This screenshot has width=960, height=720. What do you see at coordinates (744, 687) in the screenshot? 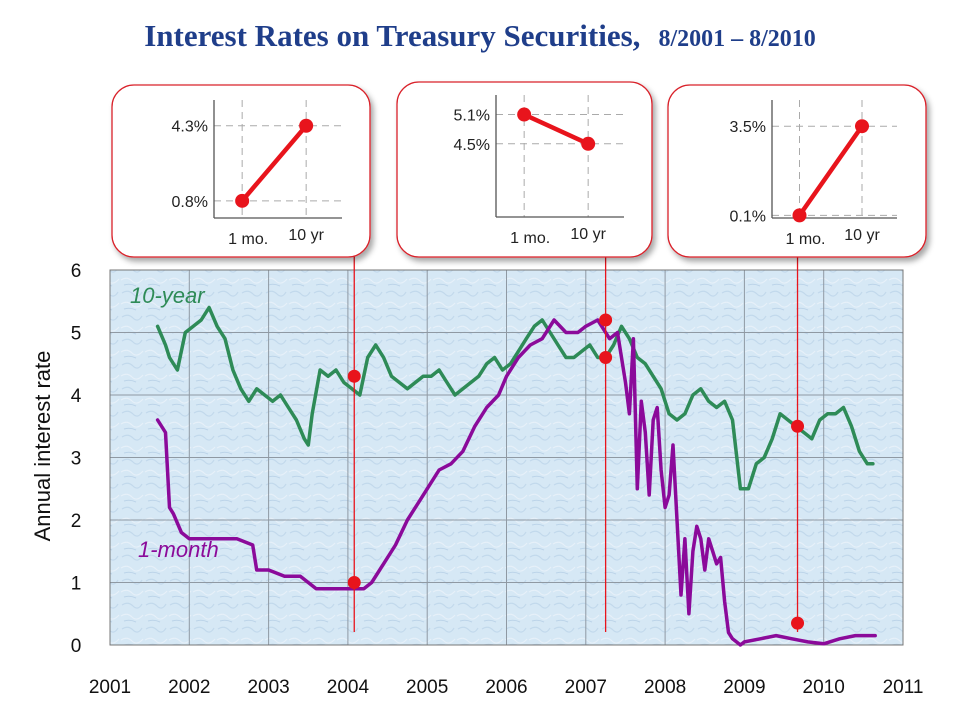
I see `x-tick-label: 2009` at bounding box center [744, 687].